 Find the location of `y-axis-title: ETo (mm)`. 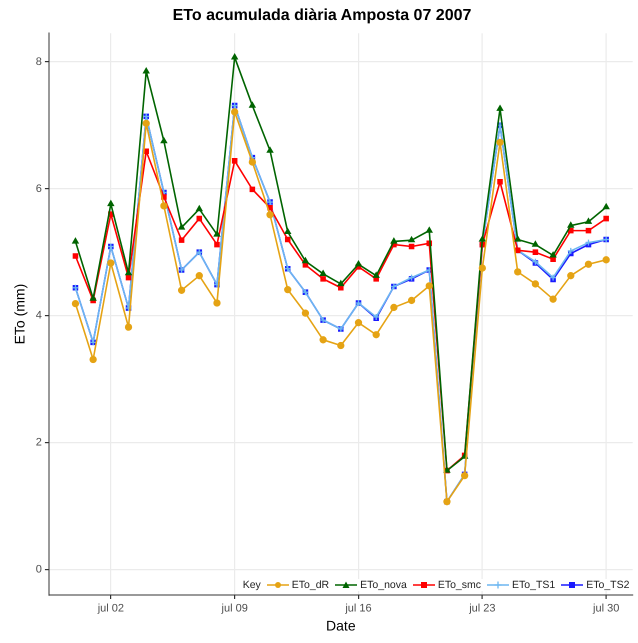

y-axis-title: ETo (mm) is located at coordinates (19, 314).